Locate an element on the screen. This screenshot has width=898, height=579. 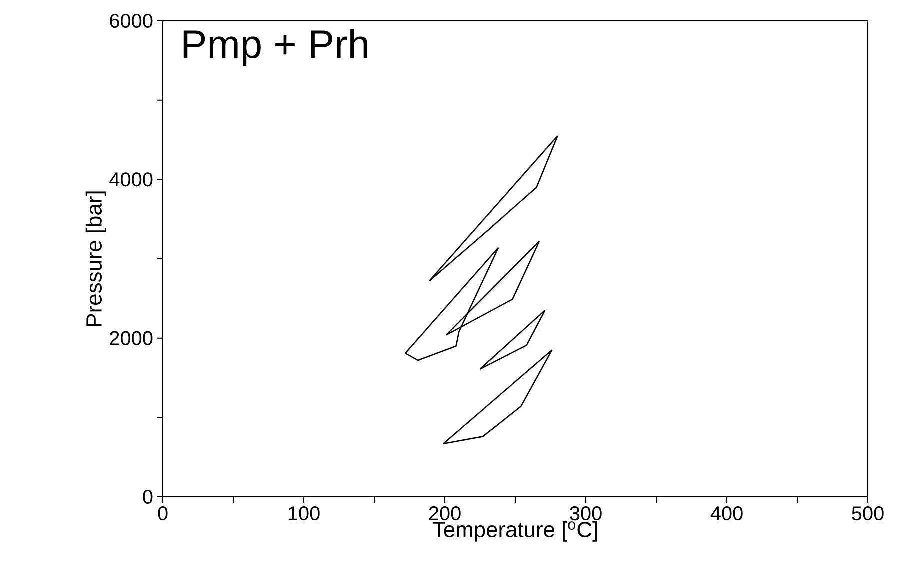
y-tick-label: 6000 is located at coordinates (131, 21).